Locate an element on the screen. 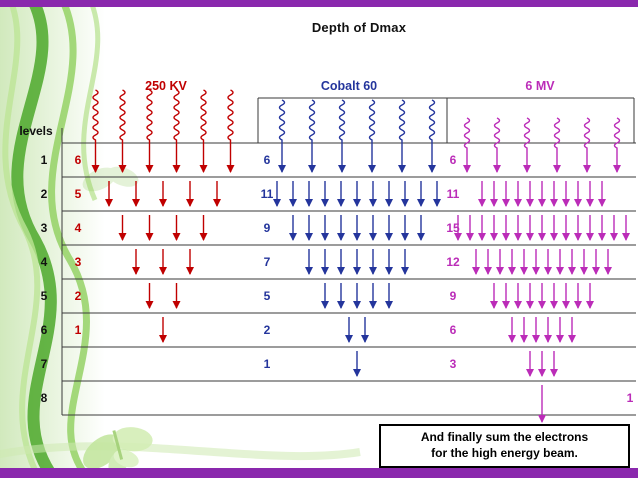 The height and width of the screenshot is (478, 638). top-purple-bar is located at coordinates (319, 3).